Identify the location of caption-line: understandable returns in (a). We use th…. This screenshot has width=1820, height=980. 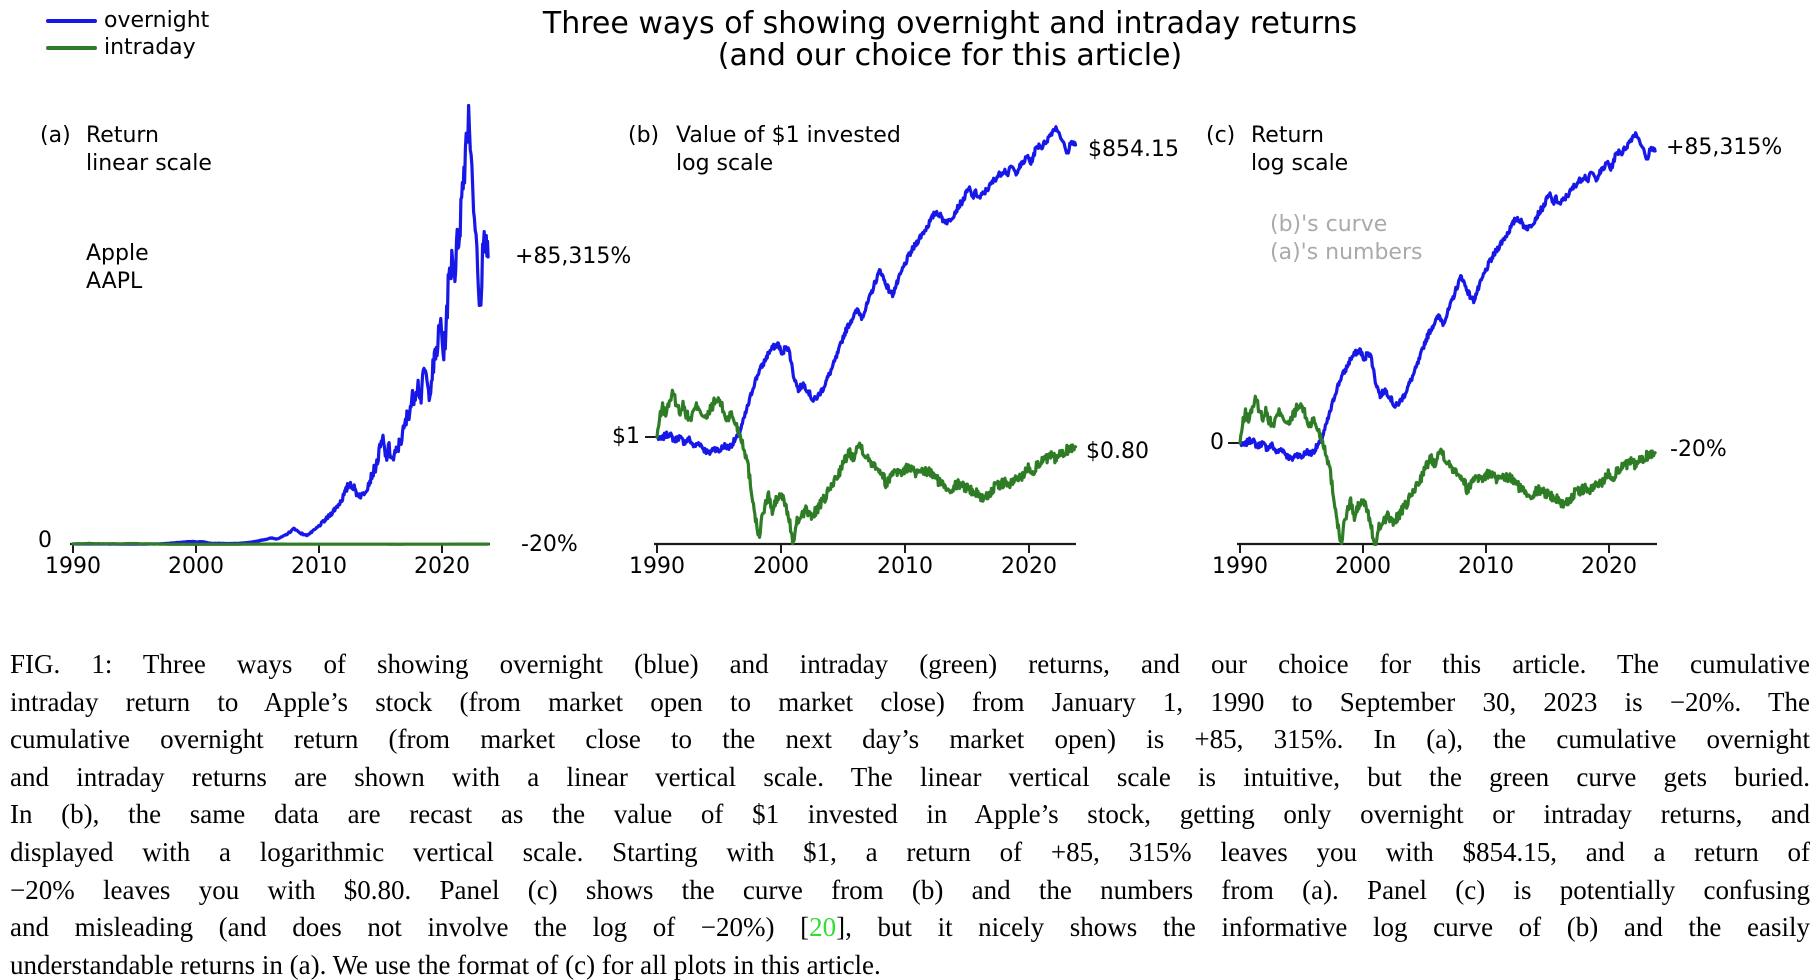
(910, 963).